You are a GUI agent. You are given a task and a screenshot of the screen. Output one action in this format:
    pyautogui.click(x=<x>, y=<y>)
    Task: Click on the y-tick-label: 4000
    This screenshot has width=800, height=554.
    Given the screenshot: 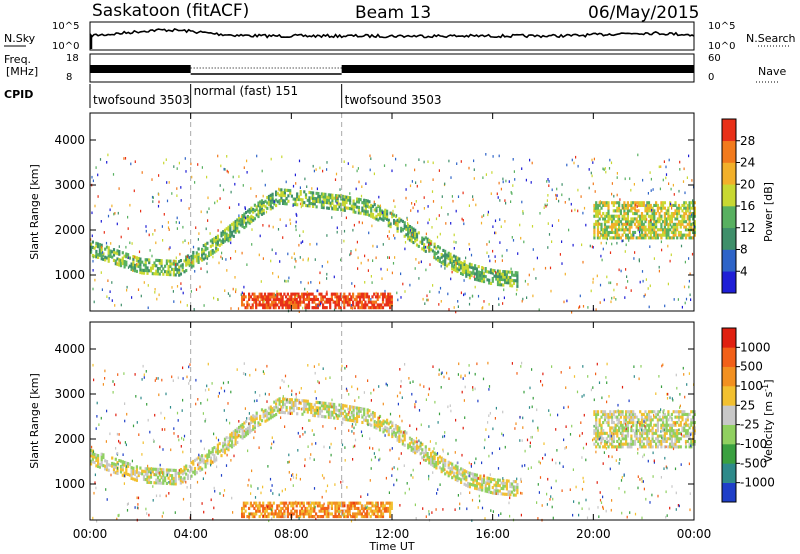 What is the action you would take?
    pyautogui.click(x=69, y=140)
    